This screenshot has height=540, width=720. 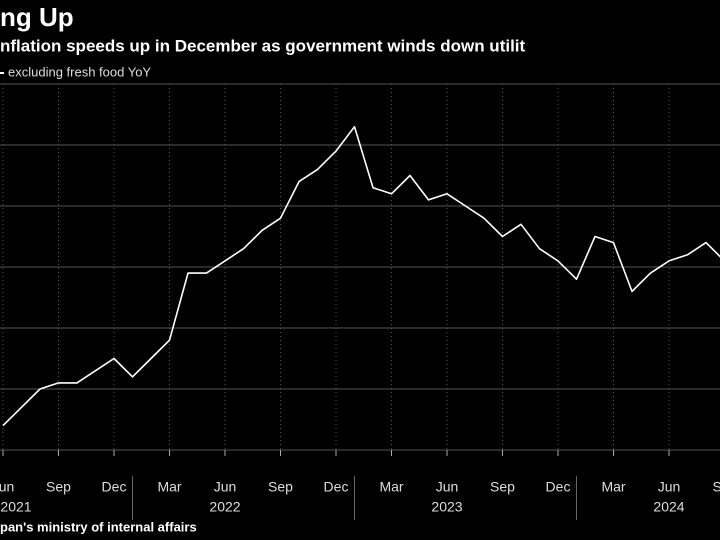 What do you see at coordinates (668, 507) in the screenshot?
I see `x-year-label: 2024` at bounding box center [668, 507].